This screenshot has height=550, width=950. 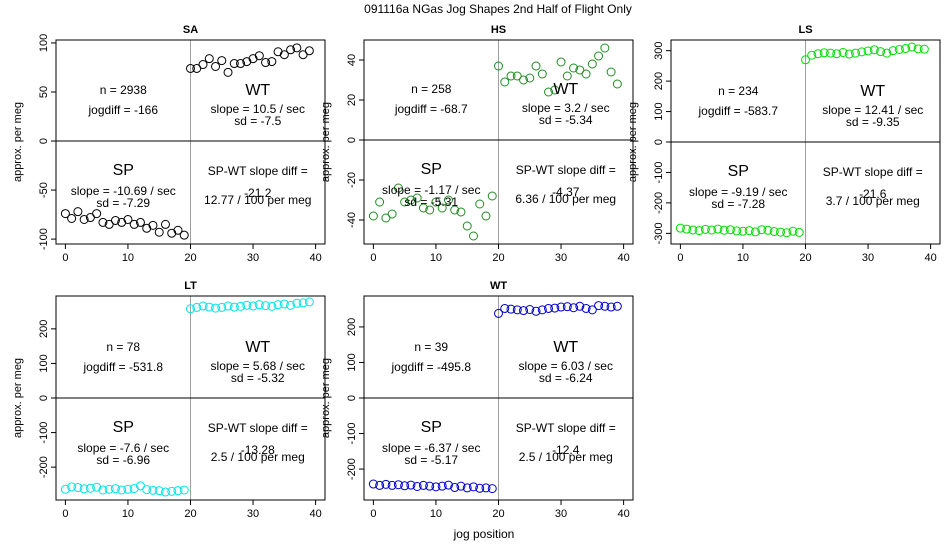 What do you see at coordinates (258, 366) in the screenshot?
I see `annotation-wt-slope: slope = 5.68 / sec` at bounding box center [258, 366].